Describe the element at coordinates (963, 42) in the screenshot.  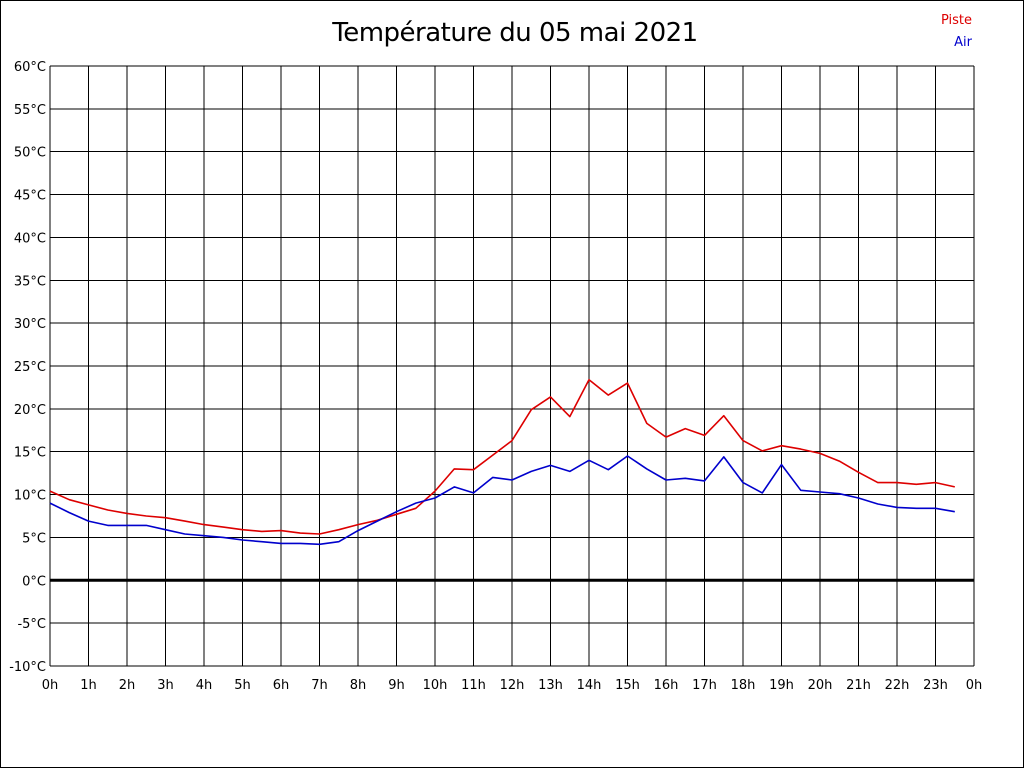
I see `legend-air: Air` at that location.